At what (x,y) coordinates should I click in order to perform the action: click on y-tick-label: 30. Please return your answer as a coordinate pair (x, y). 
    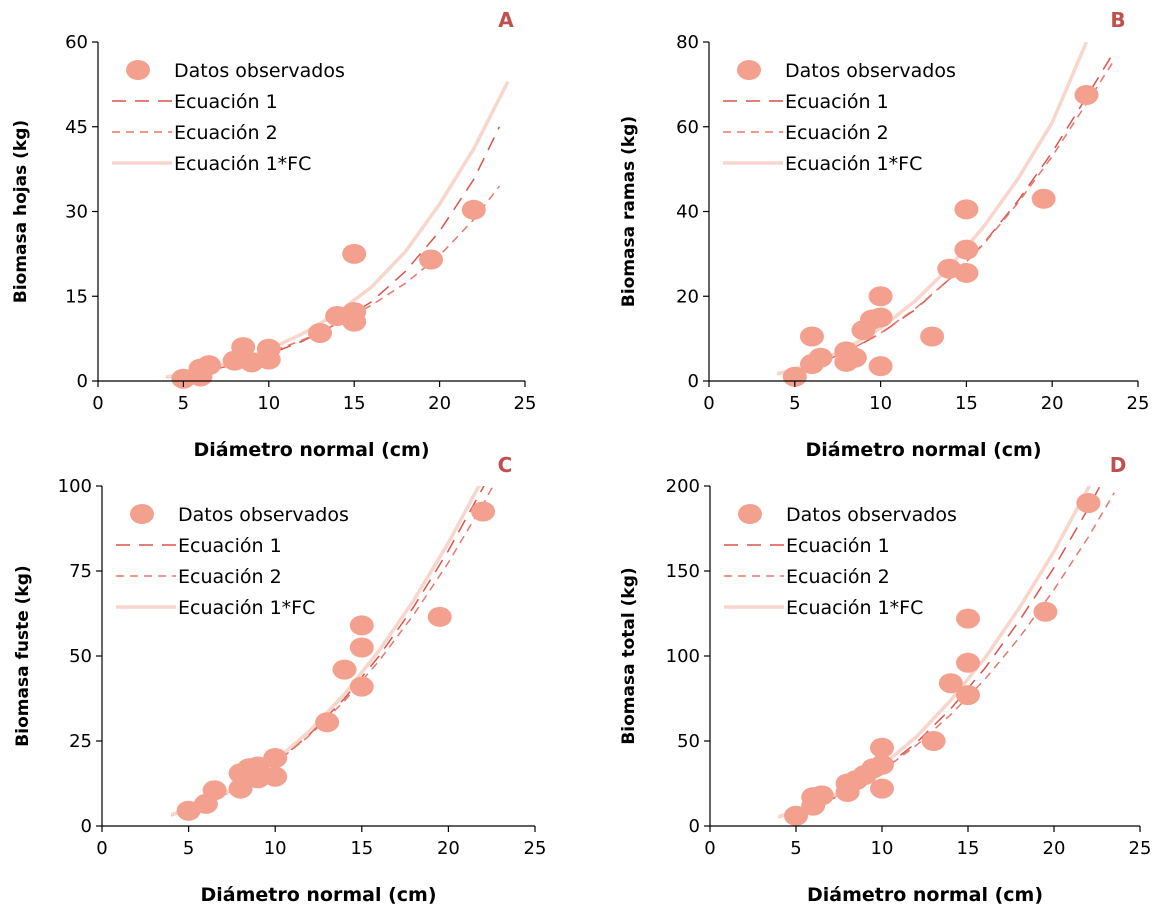
    Looking at the image, I should click on (76, 212).